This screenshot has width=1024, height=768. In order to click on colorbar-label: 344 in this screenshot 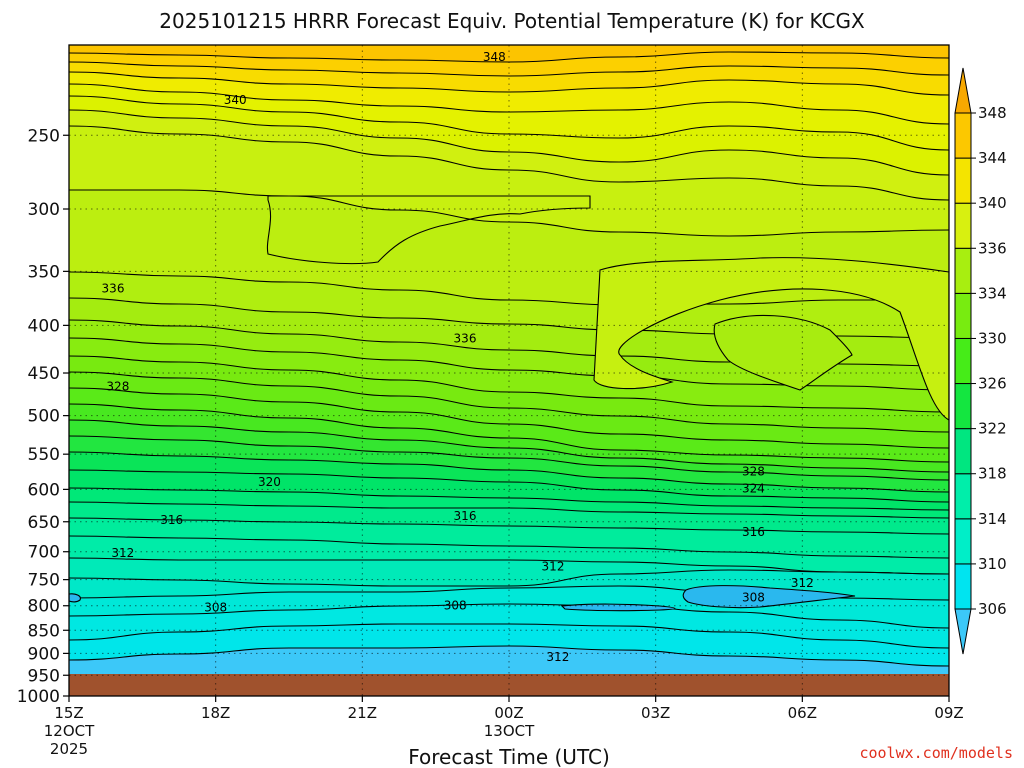, I will do `click(992, 158)`.